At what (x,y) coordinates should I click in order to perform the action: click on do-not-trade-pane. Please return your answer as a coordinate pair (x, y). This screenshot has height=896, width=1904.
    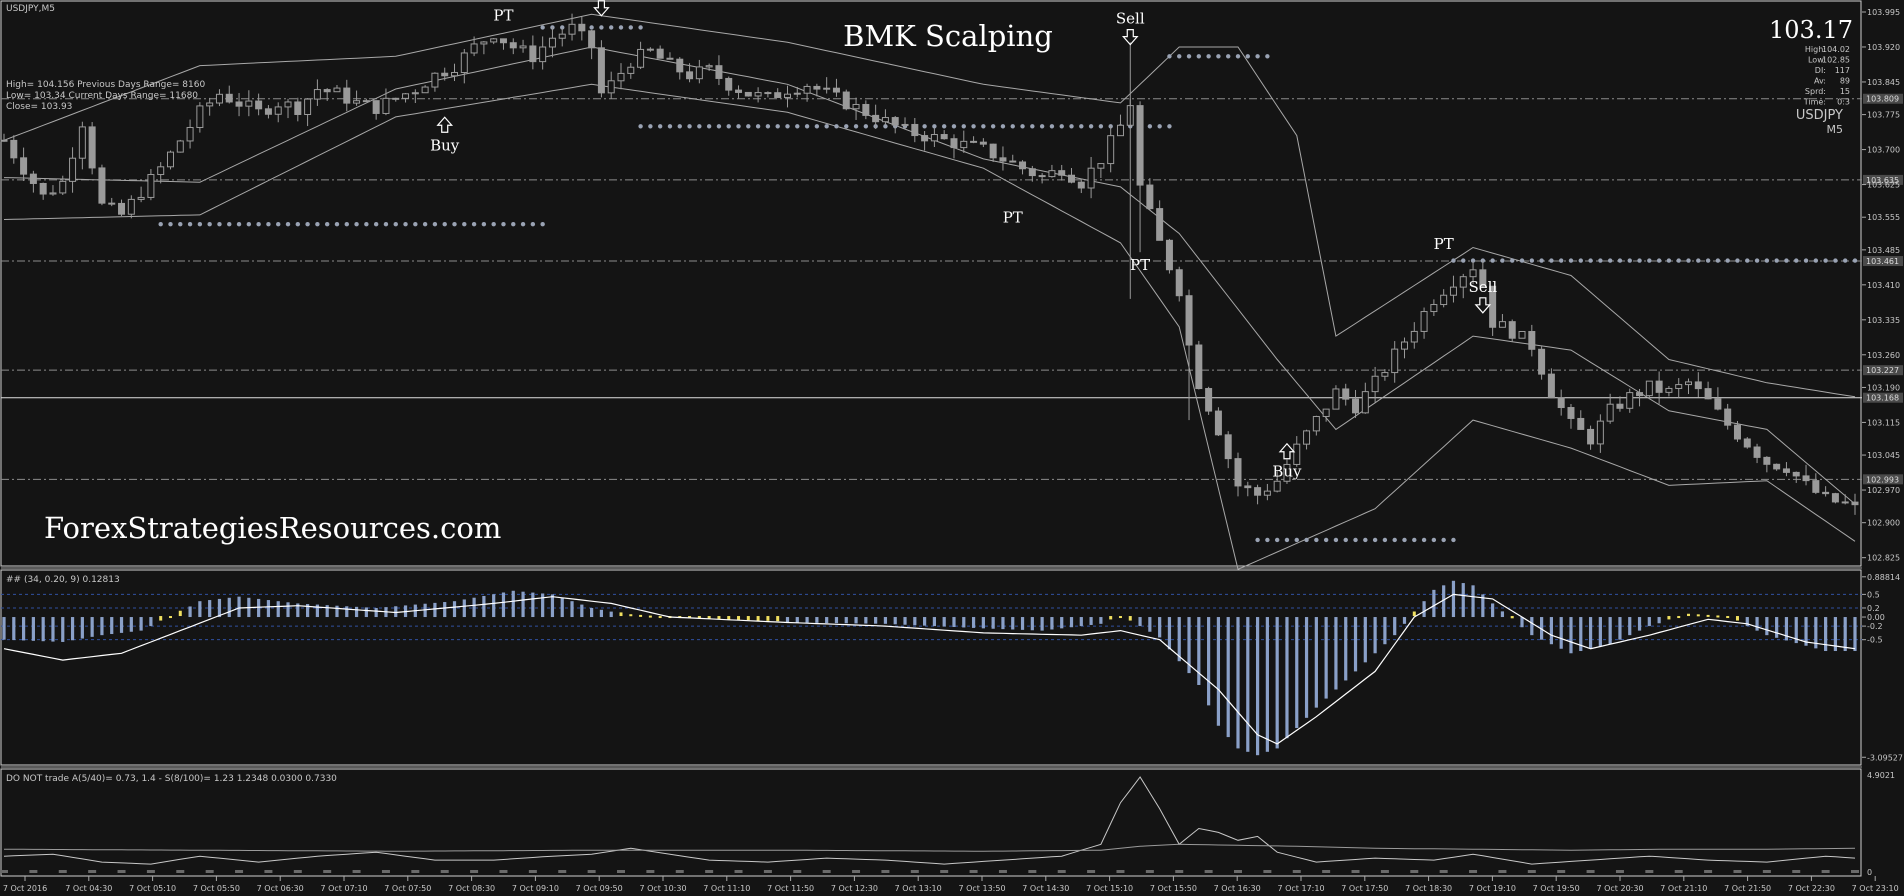
    Looking at the image, I should click on (929, 824).